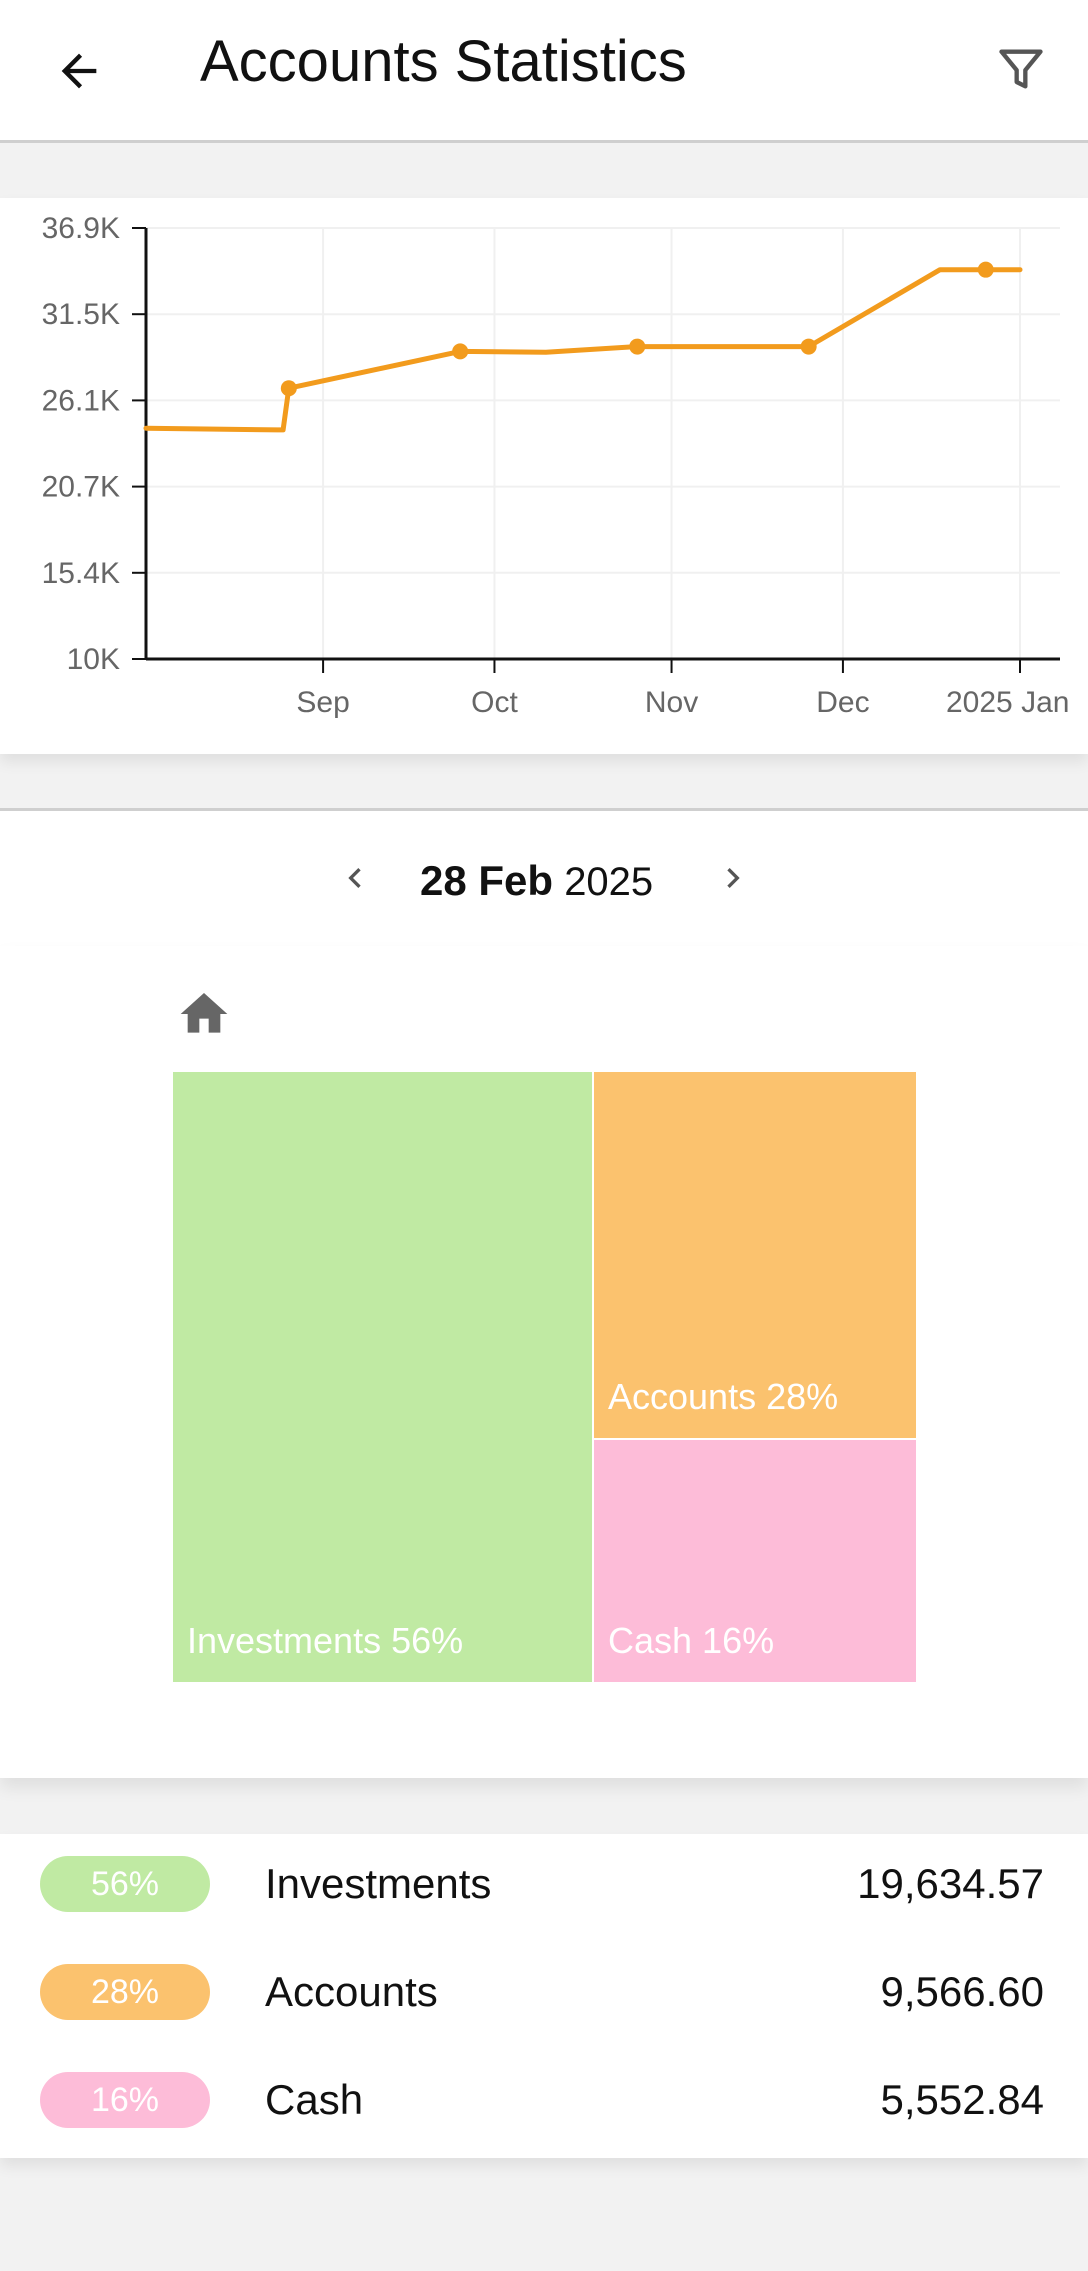 The width and height of the screenshot is (1088, 2271). Describe the element at coordinates (81, 573) in the screenshot. I see `y-tick-label: 15.4K` at that location.